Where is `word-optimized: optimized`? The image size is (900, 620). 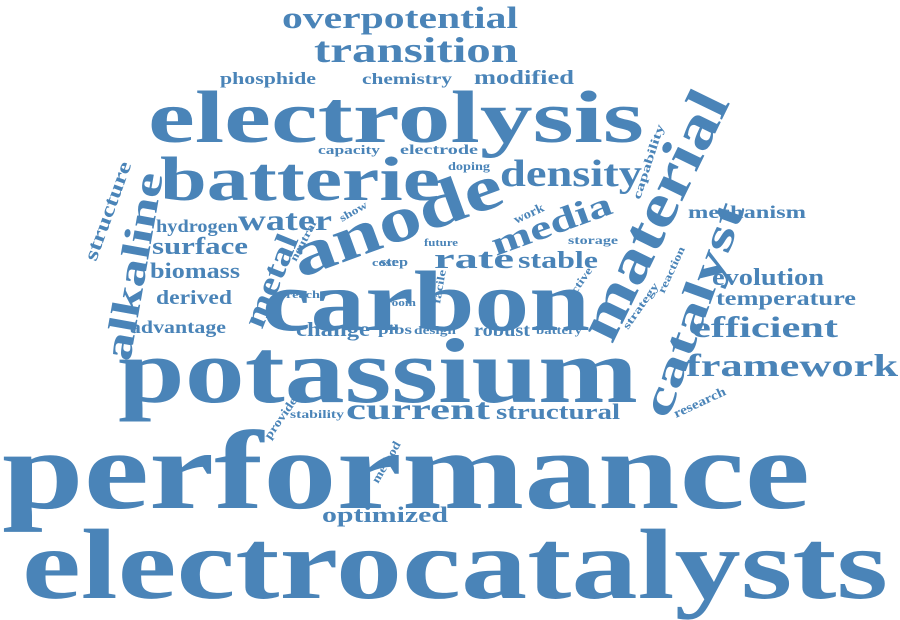
word-optimized: optimized is located at coordinates (385, 514).